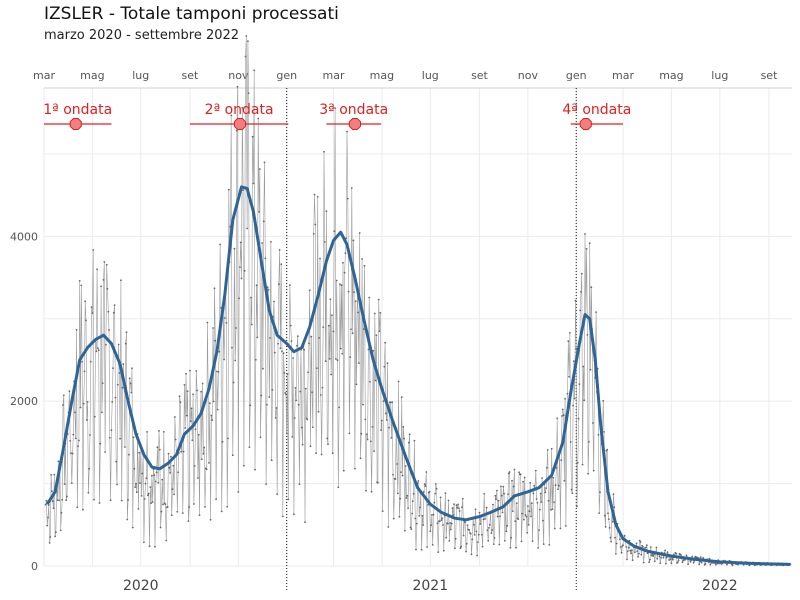 This screenshot has width=800, height=600. Describe the element at coordinates (238, 75) in the screenshot. I see `x-tick-label: nov` at that location.